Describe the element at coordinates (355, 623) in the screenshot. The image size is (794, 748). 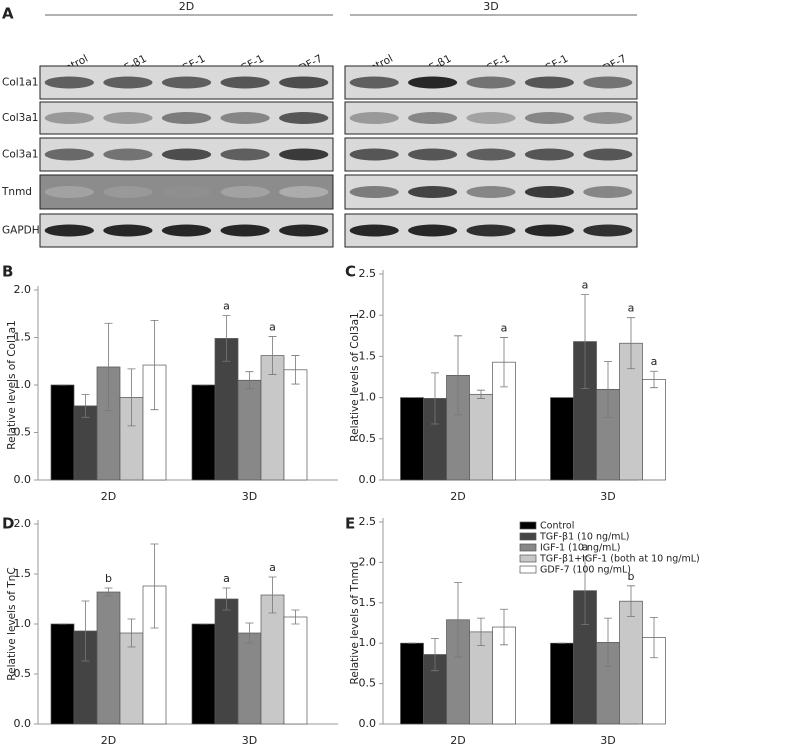
I see `y-axis-label: Relative levels of Tnmd` at that location.